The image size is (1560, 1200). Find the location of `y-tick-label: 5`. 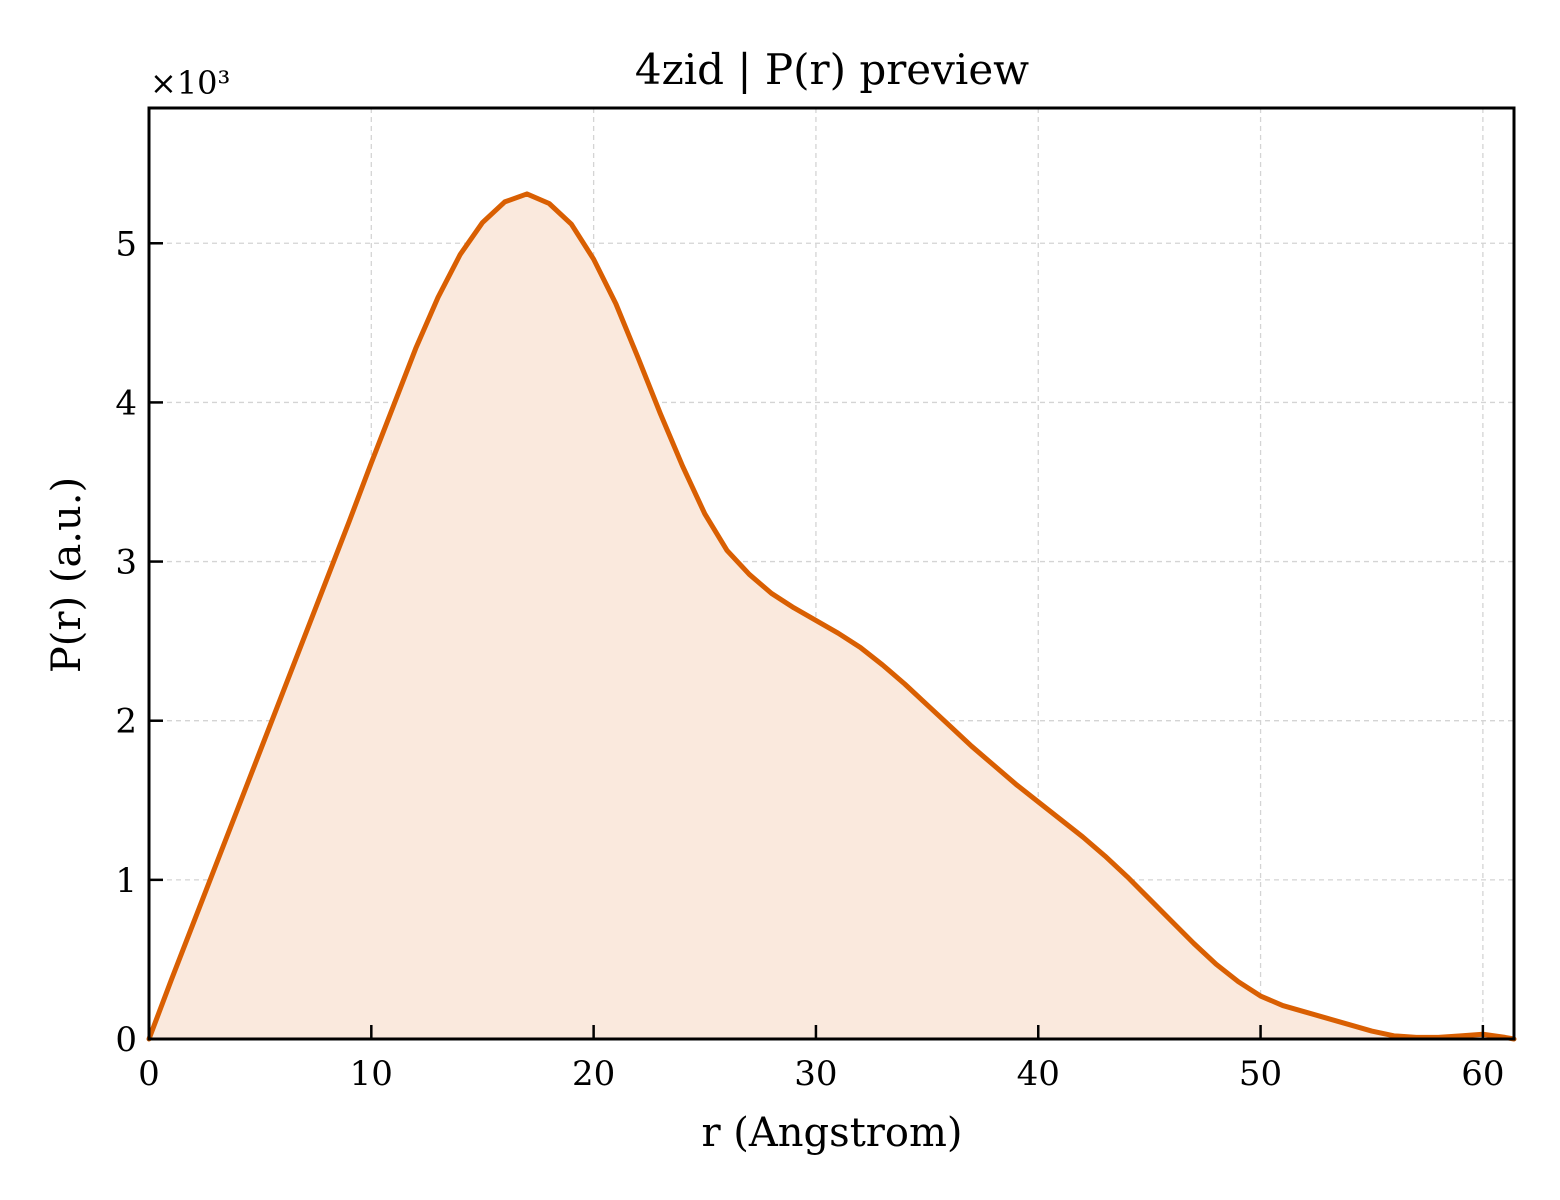

y-tick-label: 5 is located at coordinates (126, 244).